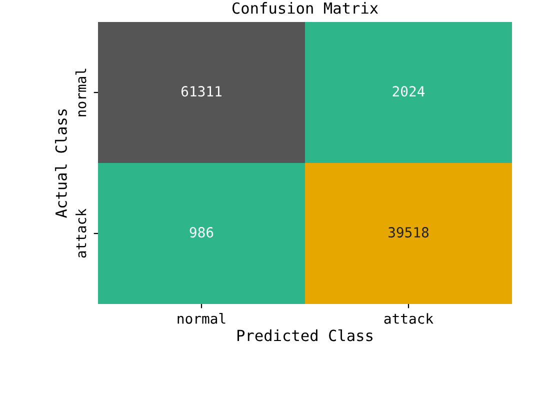  Describe the element at coordinates (304, 335) in the screenshot. I see `x-axis-title: Predicted Class` at that location.